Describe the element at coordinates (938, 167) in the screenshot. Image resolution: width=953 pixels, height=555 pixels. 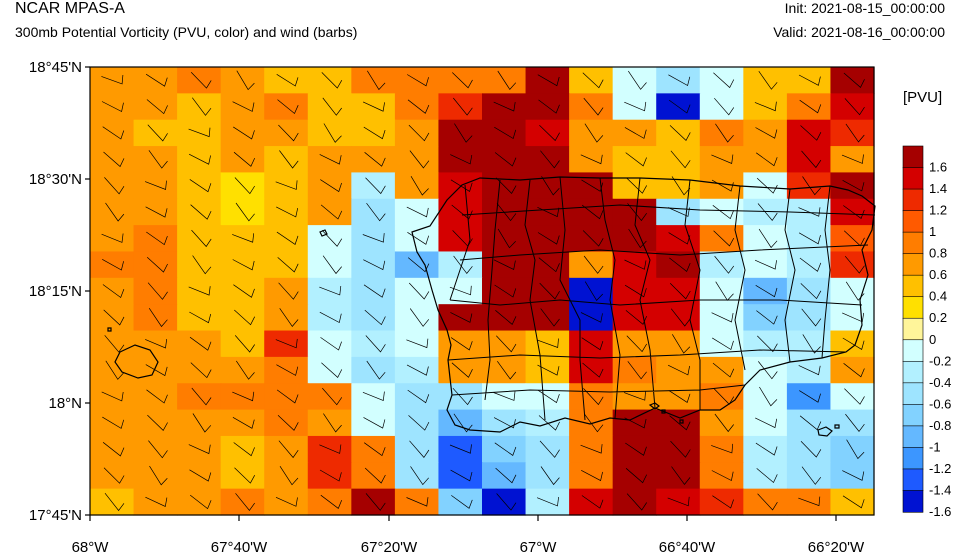
I see `colorbar-label: 1.6` at that location.